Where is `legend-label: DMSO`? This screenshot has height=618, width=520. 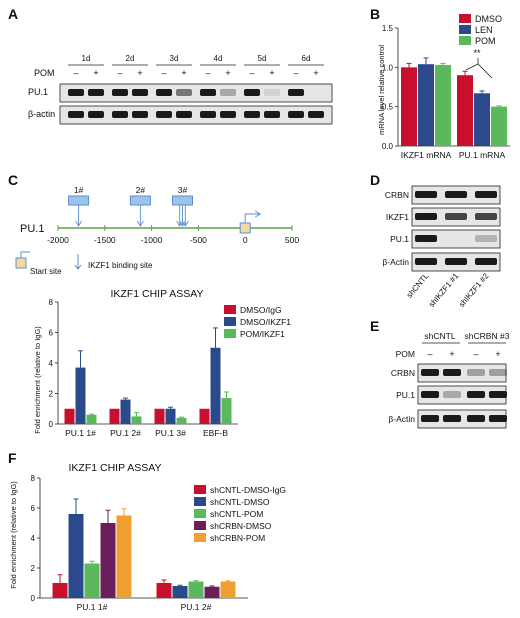
legend-label: DMSO is located at coordinates (488, 19).